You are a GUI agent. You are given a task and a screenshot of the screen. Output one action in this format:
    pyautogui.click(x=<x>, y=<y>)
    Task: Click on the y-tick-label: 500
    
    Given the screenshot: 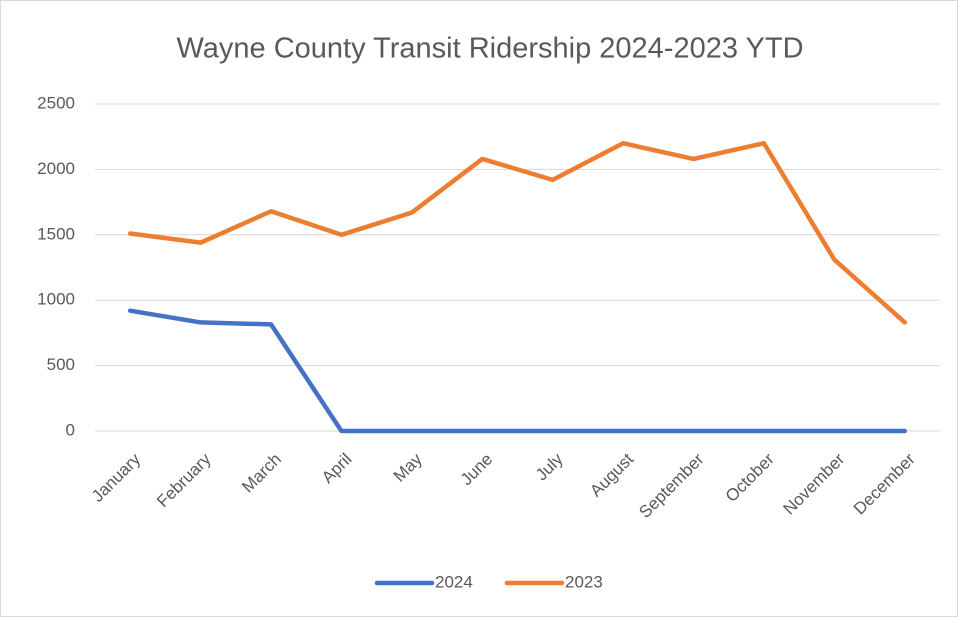 What is the action you would take?
    pyautogui.click(x=61, y=364)
    